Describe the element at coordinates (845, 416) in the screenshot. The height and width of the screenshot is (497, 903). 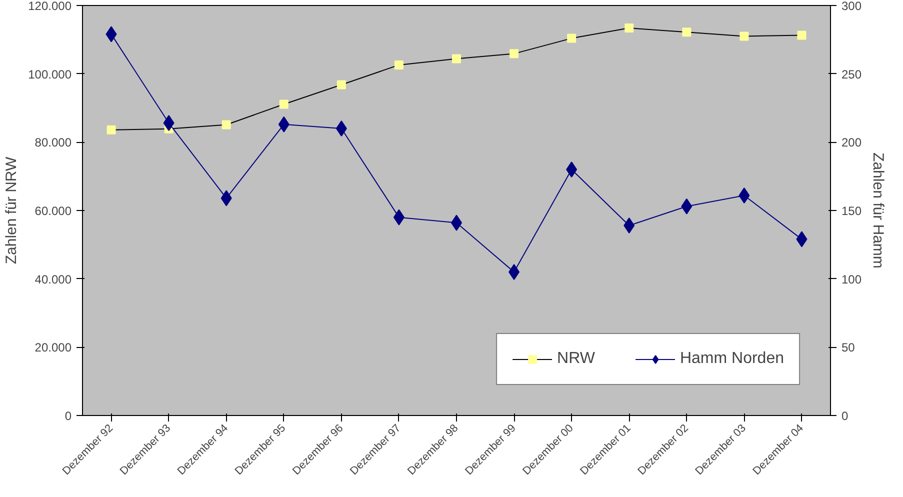
I see `y2-tick-label: 0` at that location.